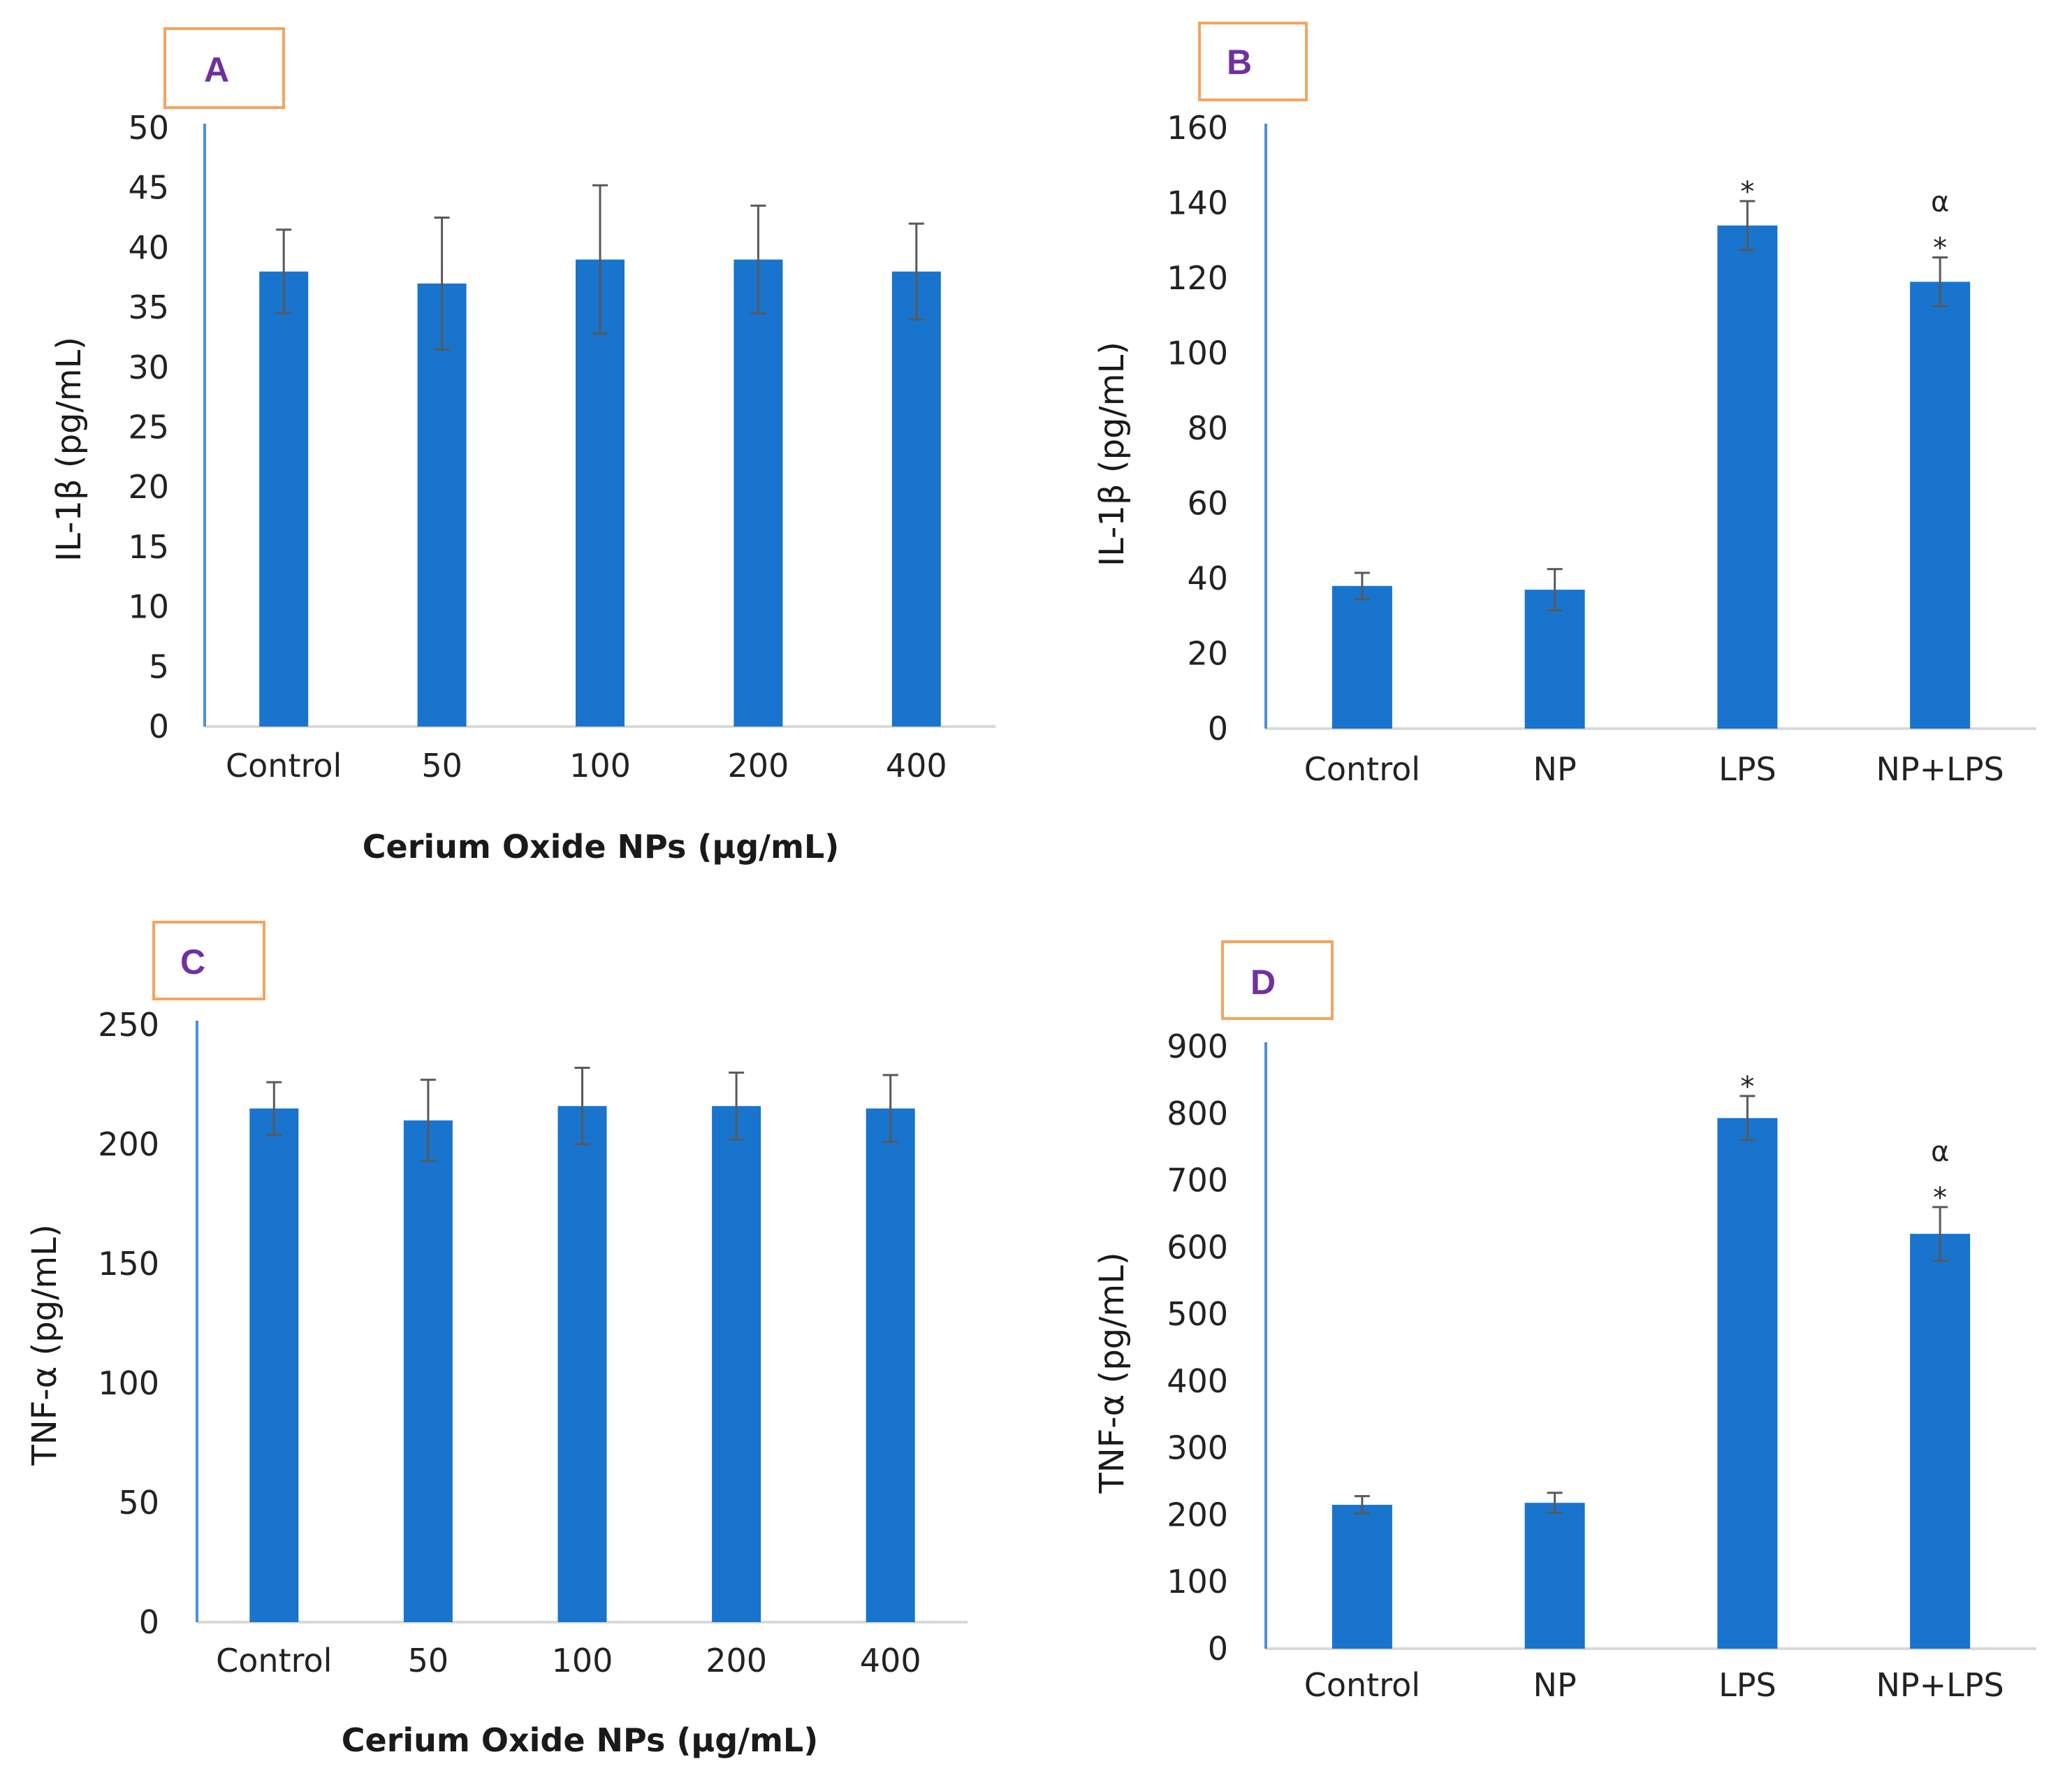 This screenshot has width=2072, height=1787. What do you see at coordinates (583, 1660) in the screenshot?
I see `panel-c-x-tick-label: 100` at bounding box center [583, 1660].